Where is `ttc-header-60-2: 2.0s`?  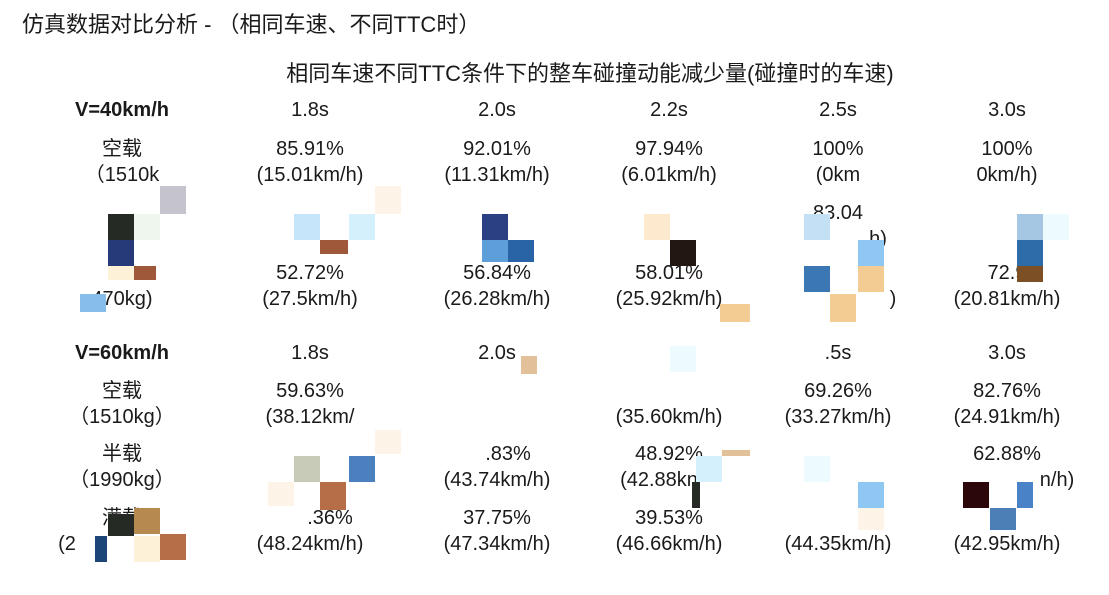
ttc-header-60-2: 2.0s is located at coordinates (497, 353).